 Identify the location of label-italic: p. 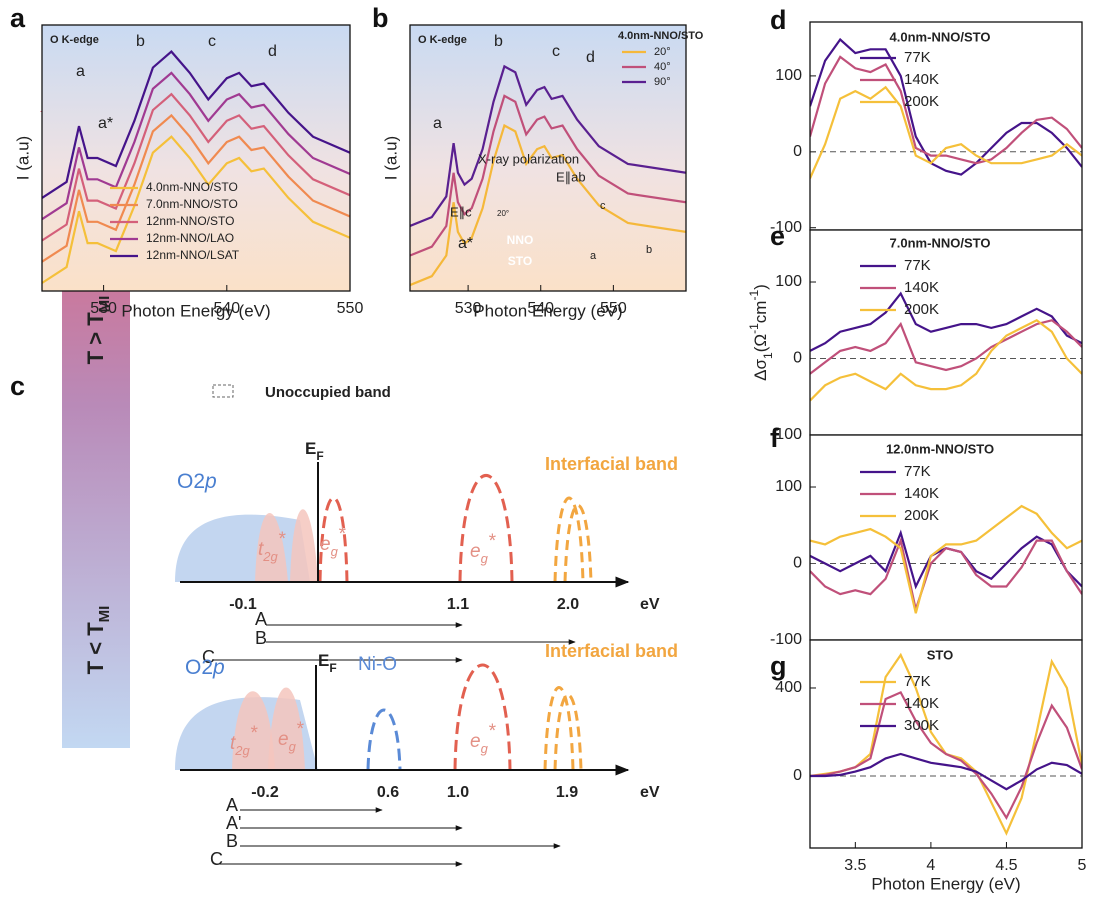
(210, 481).